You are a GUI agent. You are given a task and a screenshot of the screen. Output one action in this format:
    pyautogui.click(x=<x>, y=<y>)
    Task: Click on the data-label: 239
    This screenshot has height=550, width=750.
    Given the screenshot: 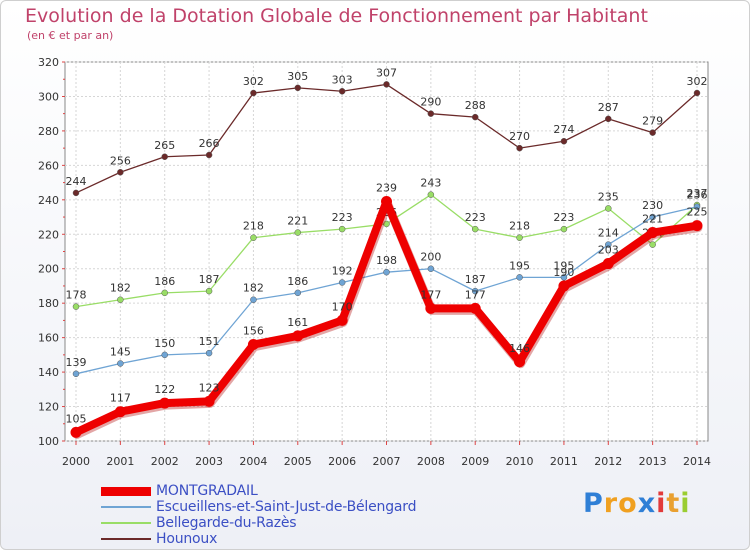 What is the action you would take?
    pyautogui.click(x=386, y=188)
    